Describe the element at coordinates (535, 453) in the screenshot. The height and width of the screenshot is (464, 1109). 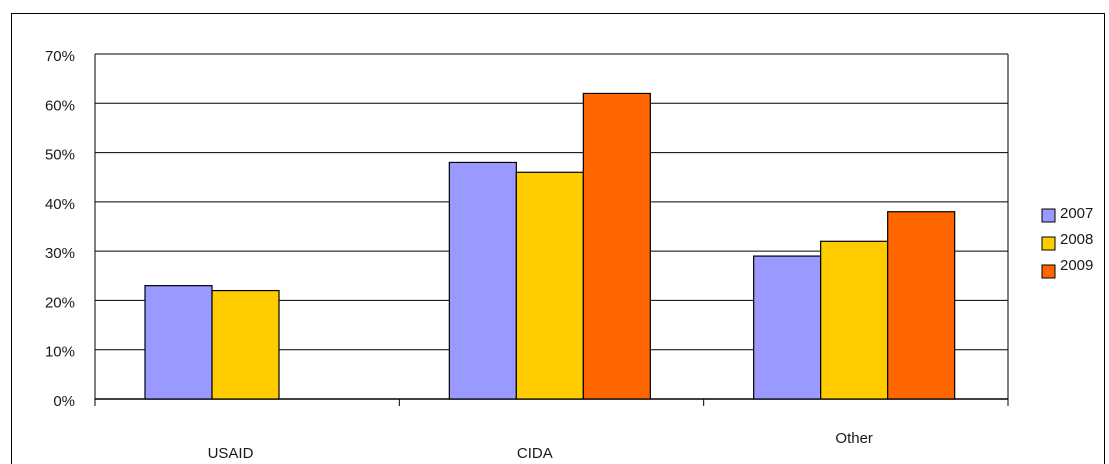
I see `x-category-label: CIDA` at that location.